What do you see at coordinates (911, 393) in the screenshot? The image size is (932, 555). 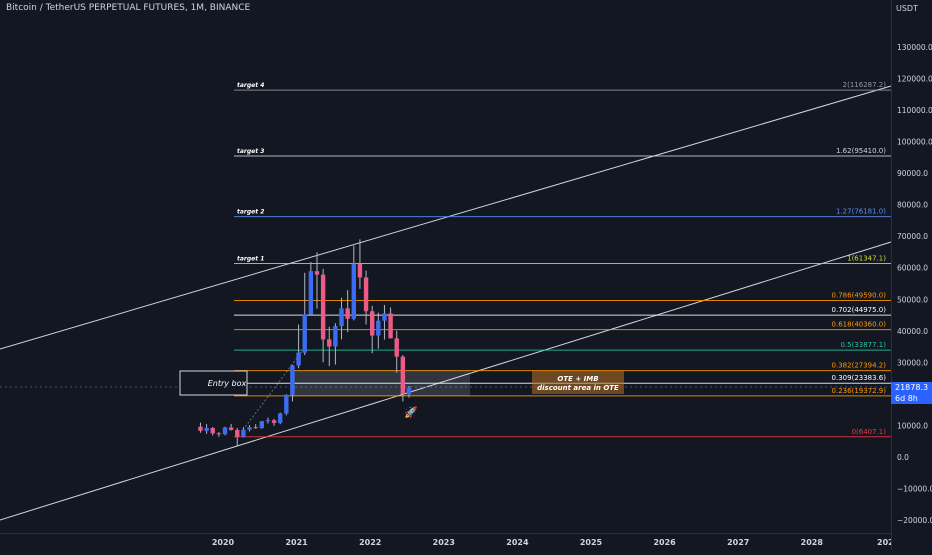 I see `current-price-tag: 21878.3 6d 8h` at bounding box center [911, 393].